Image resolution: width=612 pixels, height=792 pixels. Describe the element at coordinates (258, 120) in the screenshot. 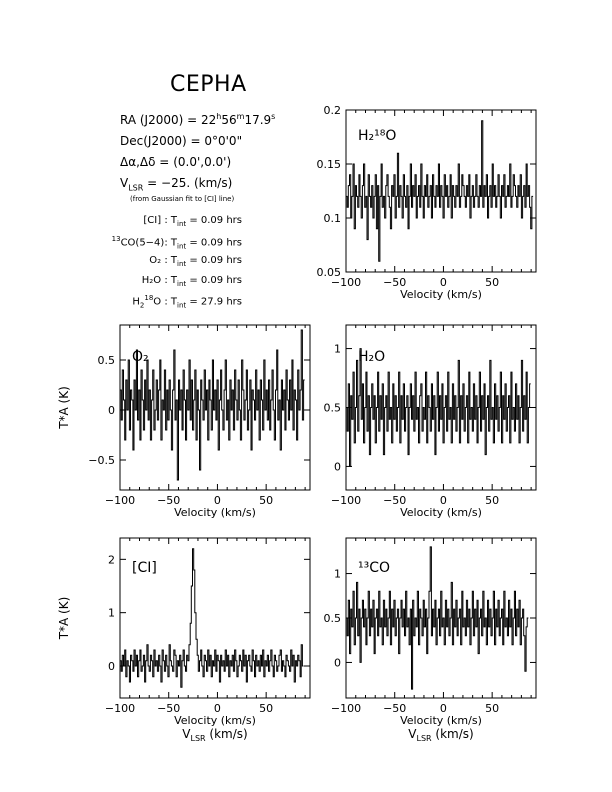

I see `ra-seconds: 17.9` at that location.